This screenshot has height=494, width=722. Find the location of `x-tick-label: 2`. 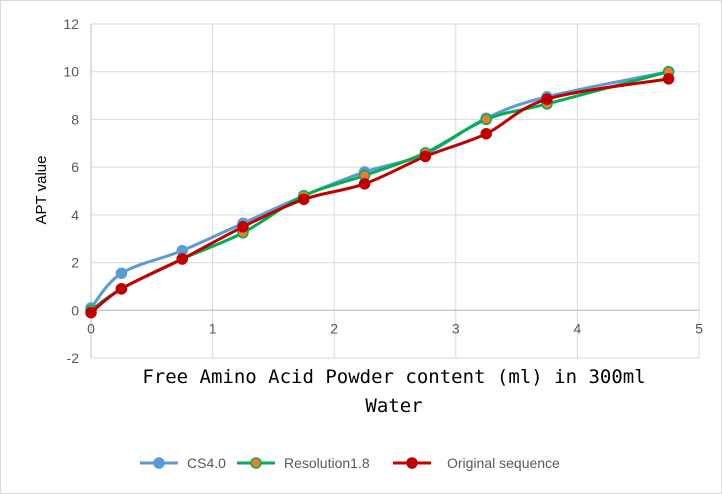

x-tick-label: 2 is located at coordinates (334, 328).